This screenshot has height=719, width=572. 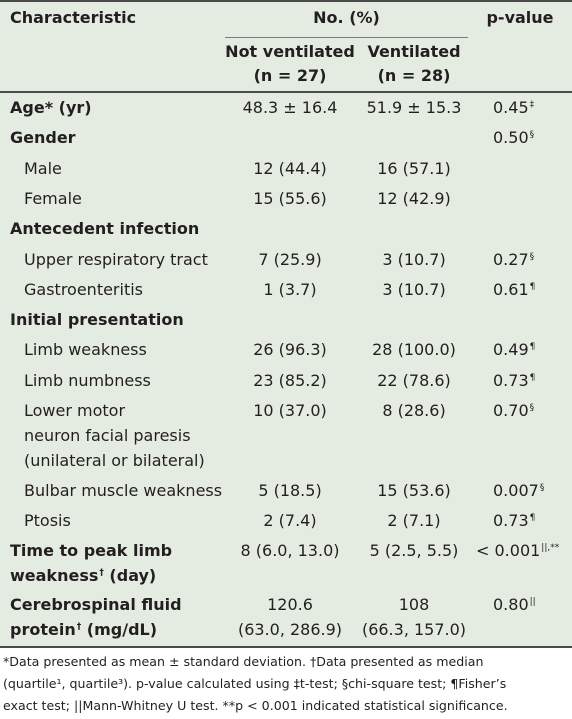 I want to click on not-ventilated-value: 8 (6.0, 13.0), so click(x=290, y=550).